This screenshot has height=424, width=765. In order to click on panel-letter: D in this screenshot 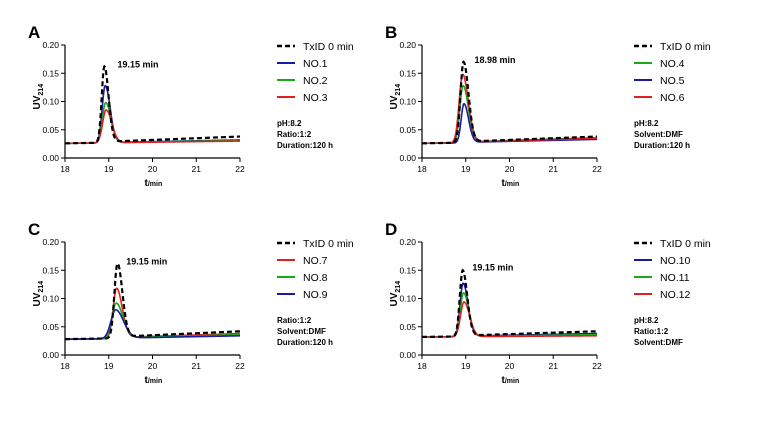, I will do `click(391, 229)`.